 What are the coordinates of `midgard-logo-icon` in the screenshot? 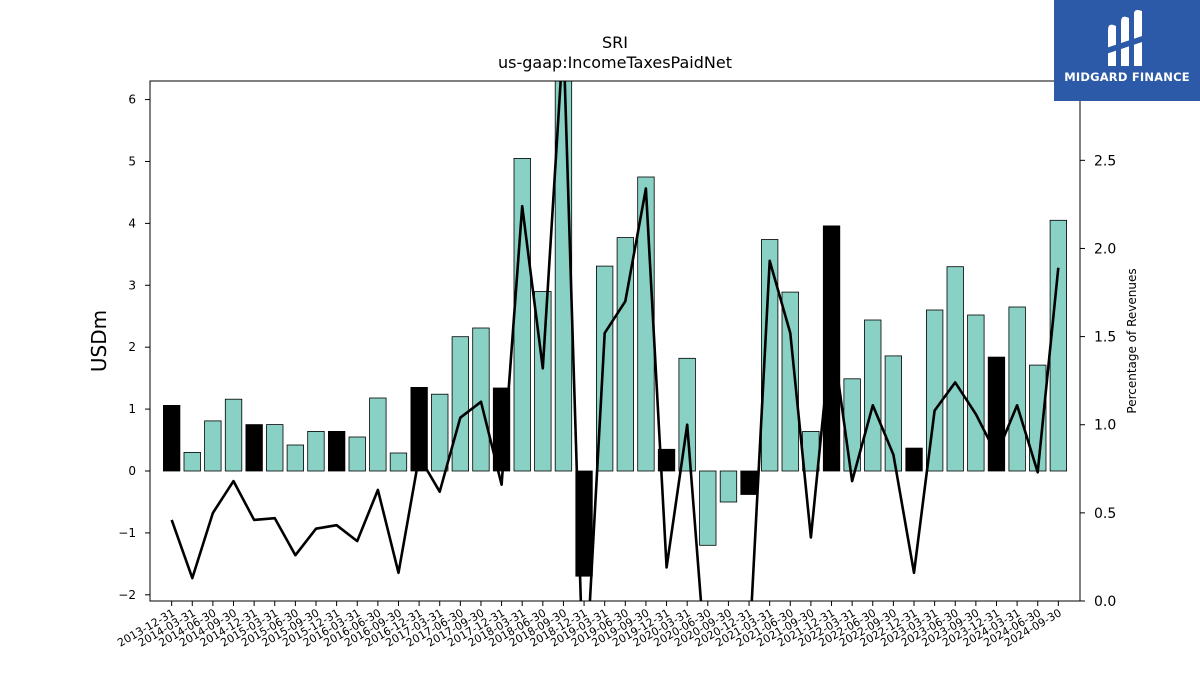 It's located at (1127, 38).